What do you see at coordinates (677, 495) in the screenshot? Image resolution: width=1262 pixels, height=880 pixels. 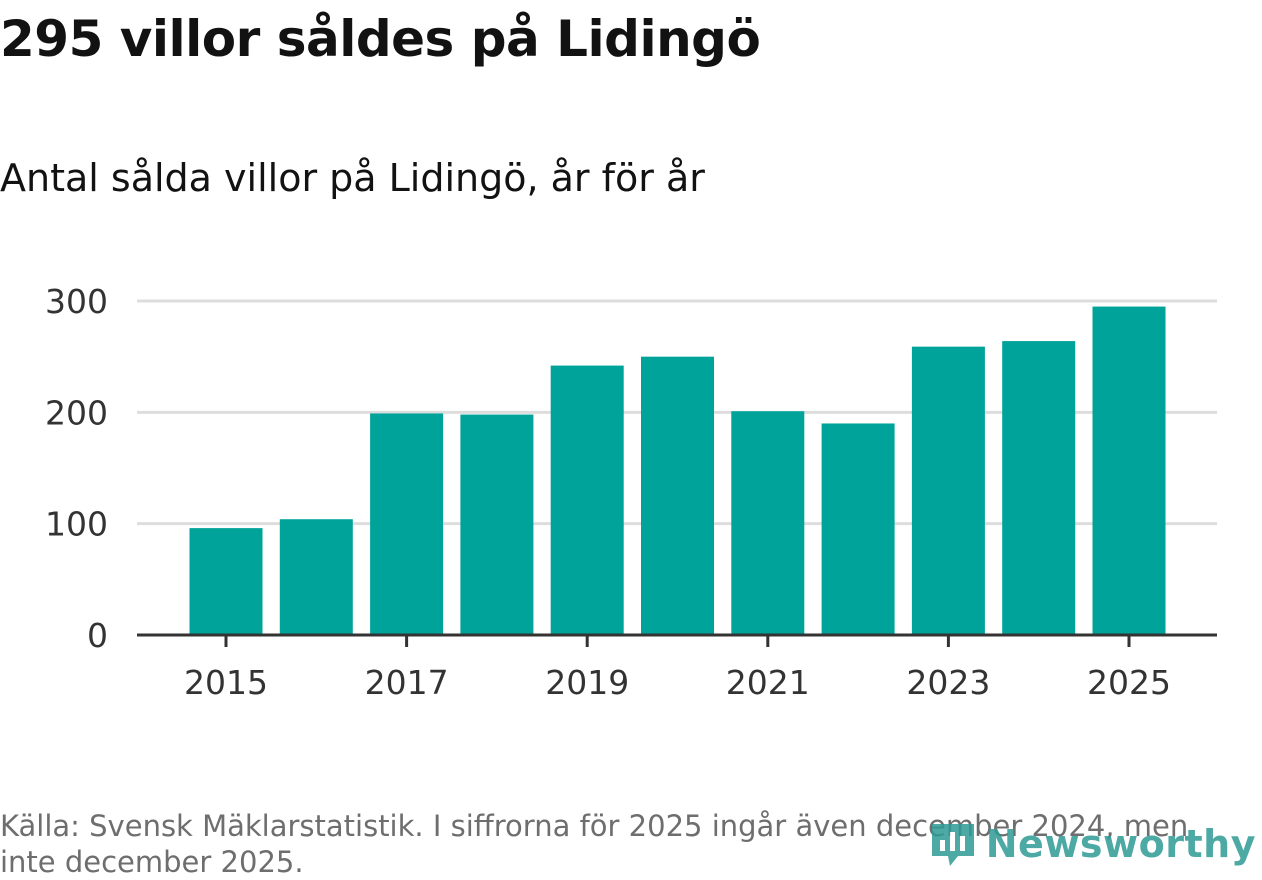 I see `bar-2020` at bounding box center [677, 495].